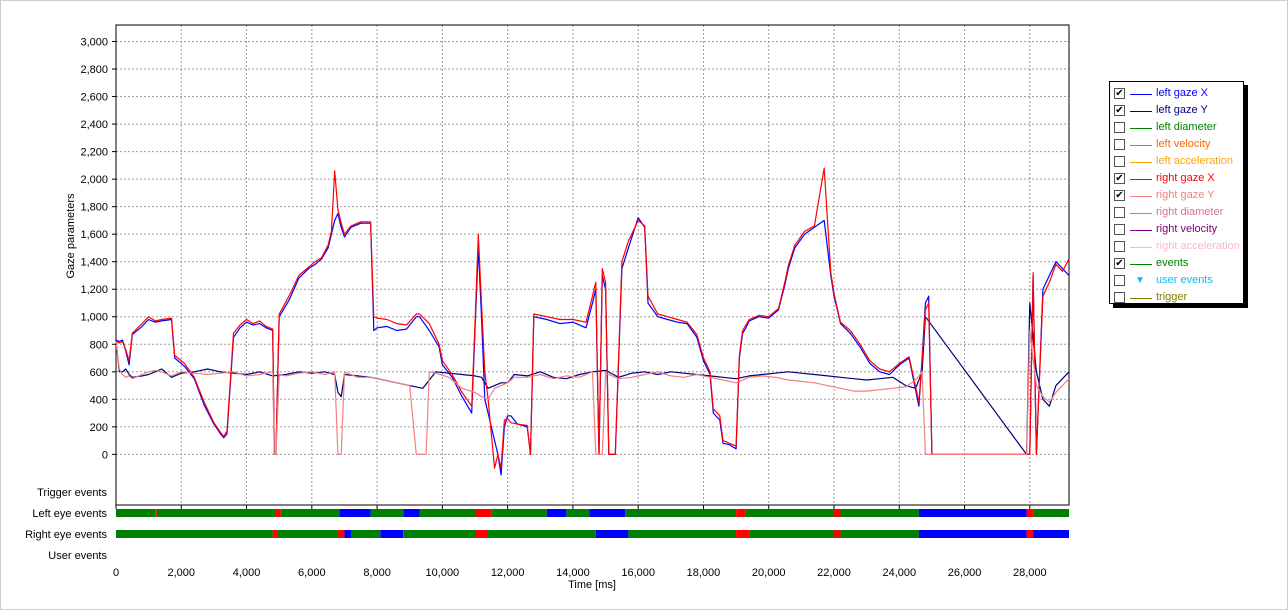 Image resolution: width=1288 pixels, height=610 pixels. I want to click on legend-item-left-gaze-Y: ✔ left gaze Y, so click(1176, 111).